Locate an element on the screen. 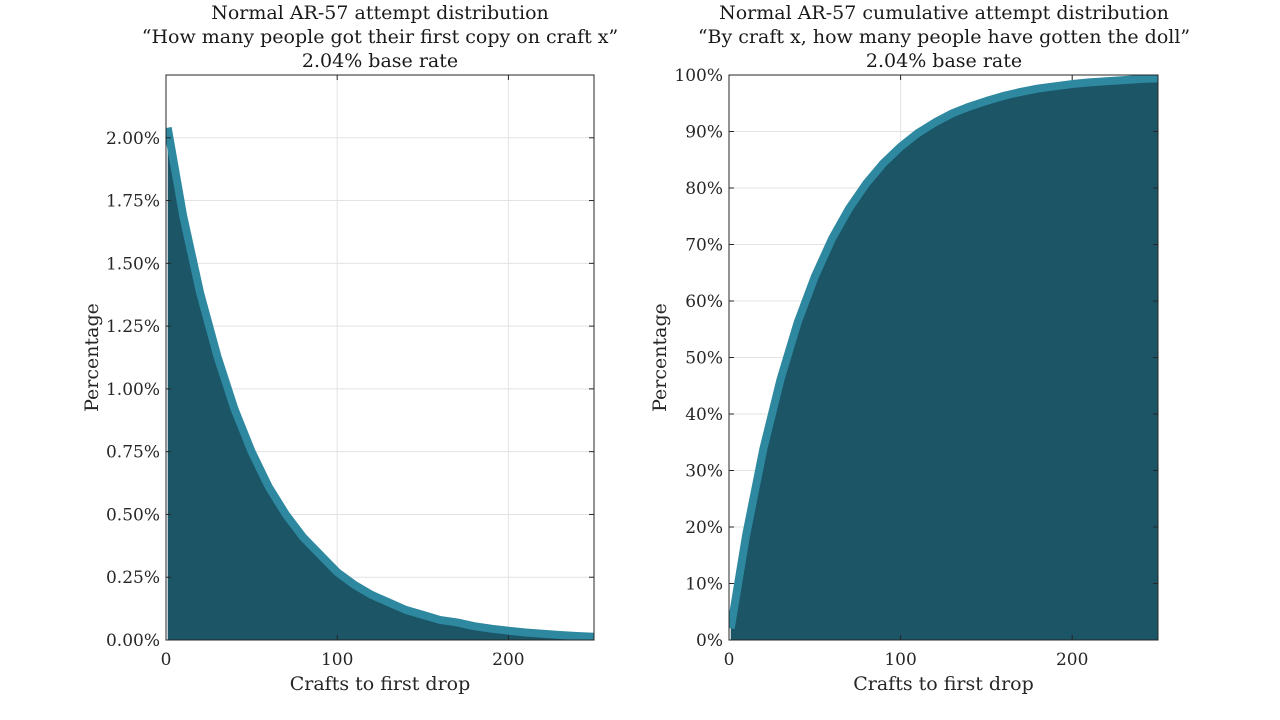  chart-title-line: Normal AR-57 attempt distribution is located at coordinates (380, 13).